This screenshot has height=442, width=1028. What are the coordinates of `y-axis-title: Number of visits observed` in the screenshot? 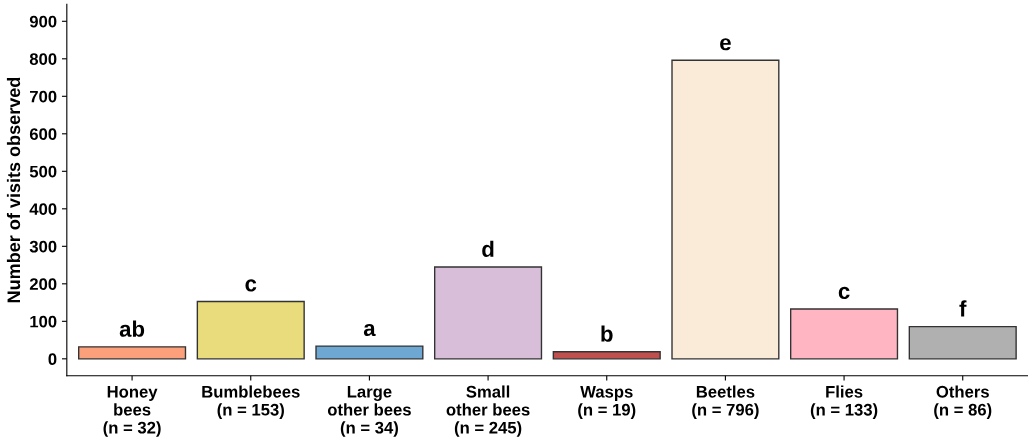 It's located at (13, 190).